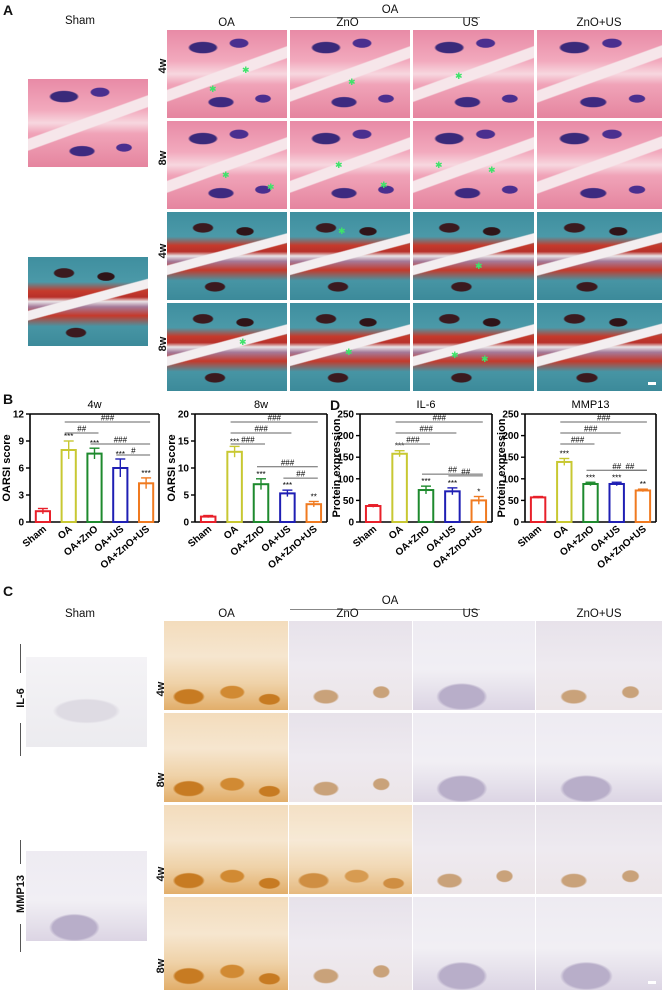 This screenshot has width=662, height=990. Describe the element at coordinates (184, 442) in the screenshot. I see `y-tick-label: 15` at that location.